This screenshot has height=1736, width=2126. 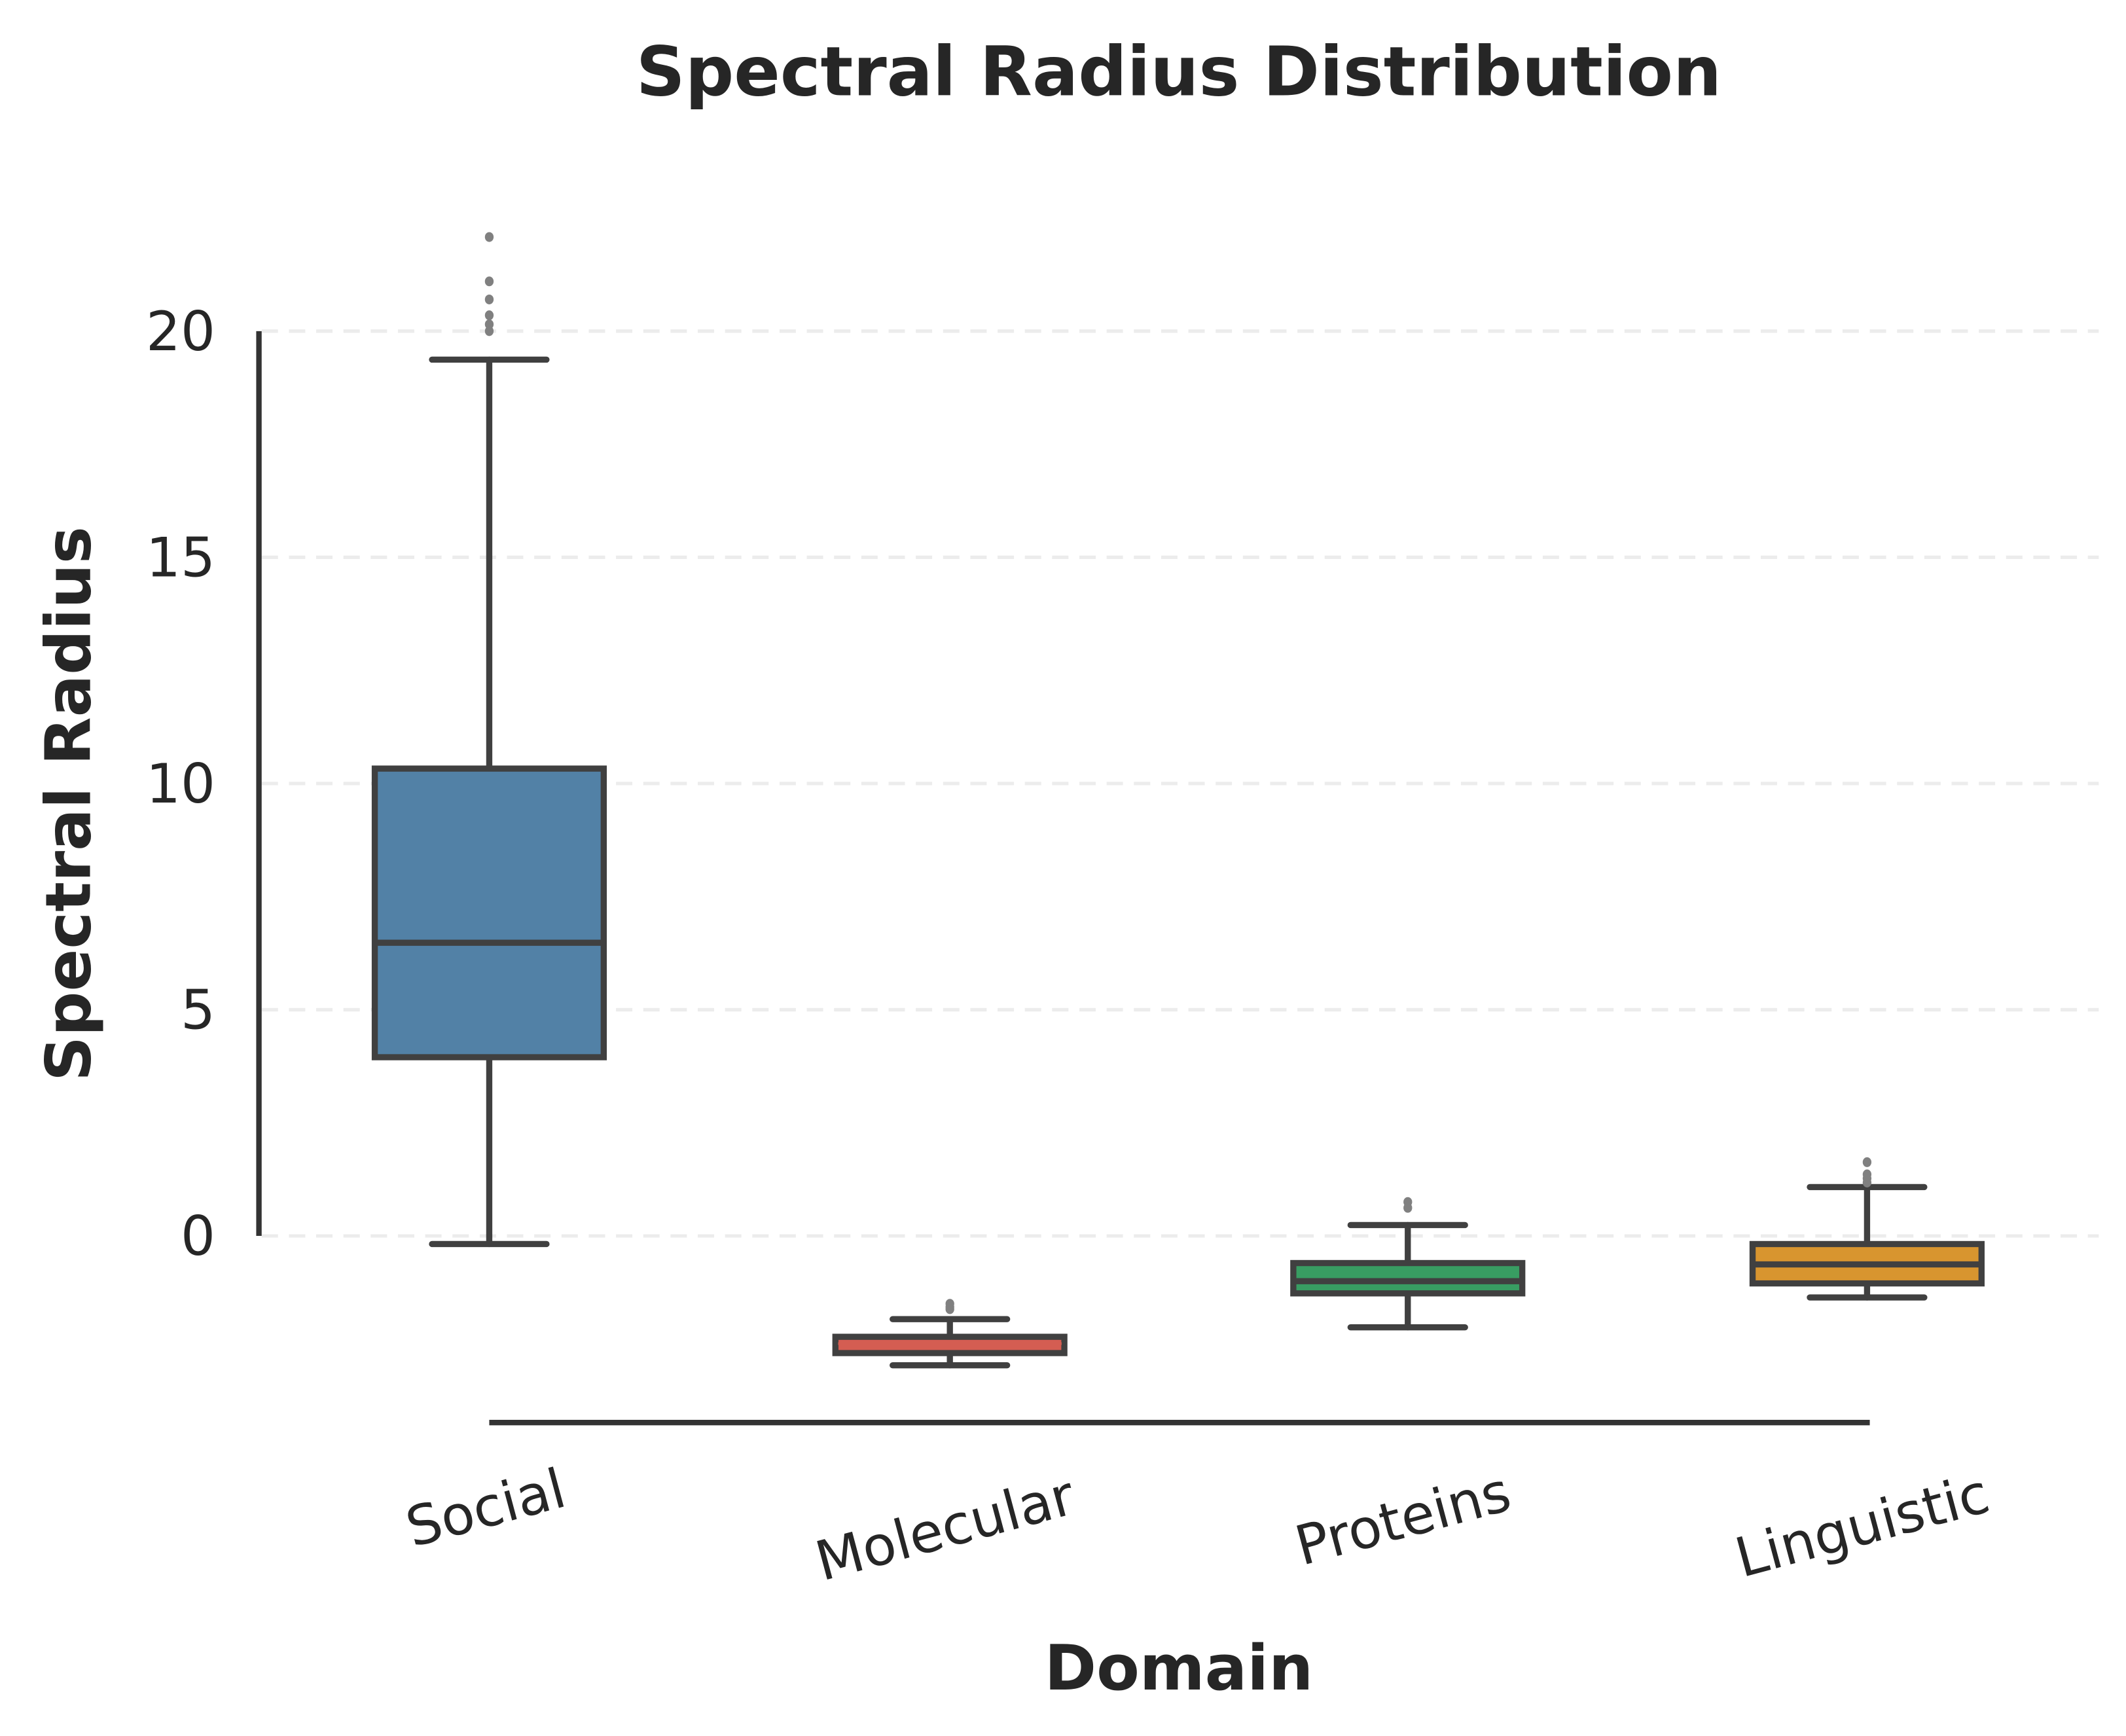 I want to click on y-tick-labels: 0 5 10 15 20, so click(x=180, y=784).